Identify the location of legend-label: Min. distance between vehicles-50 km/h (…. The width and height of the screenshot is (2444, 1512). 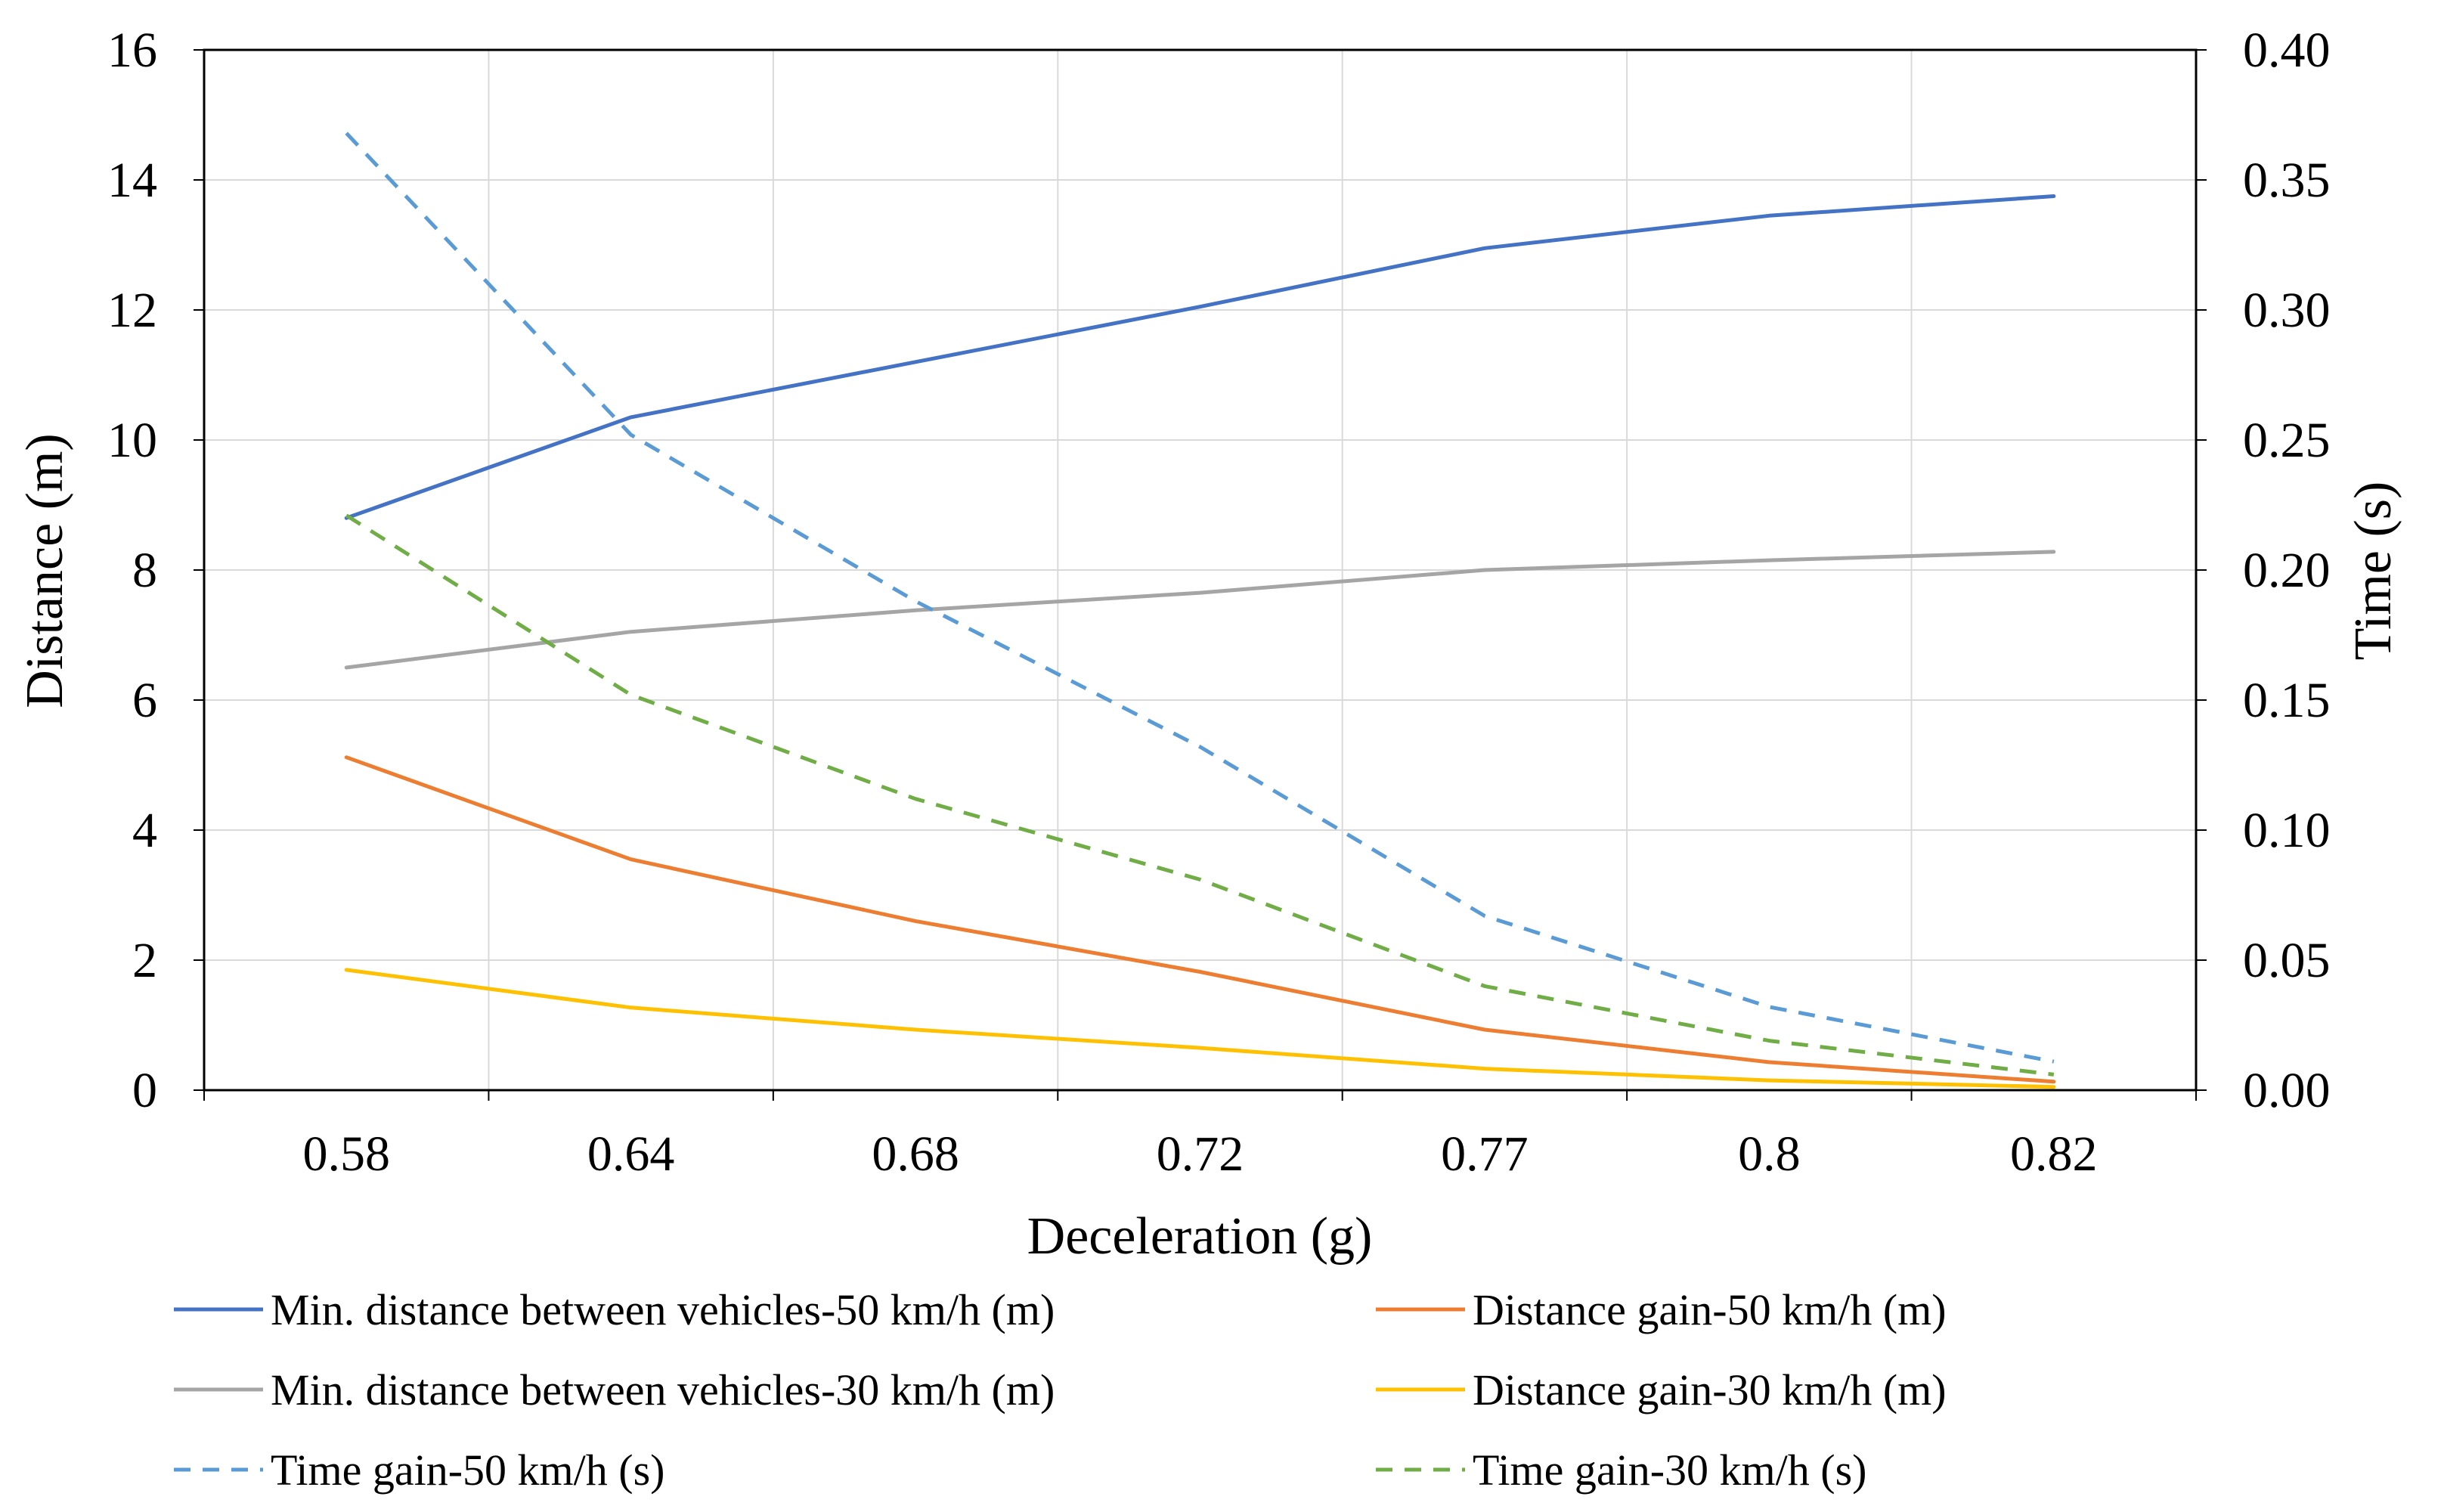
(663, 1309).